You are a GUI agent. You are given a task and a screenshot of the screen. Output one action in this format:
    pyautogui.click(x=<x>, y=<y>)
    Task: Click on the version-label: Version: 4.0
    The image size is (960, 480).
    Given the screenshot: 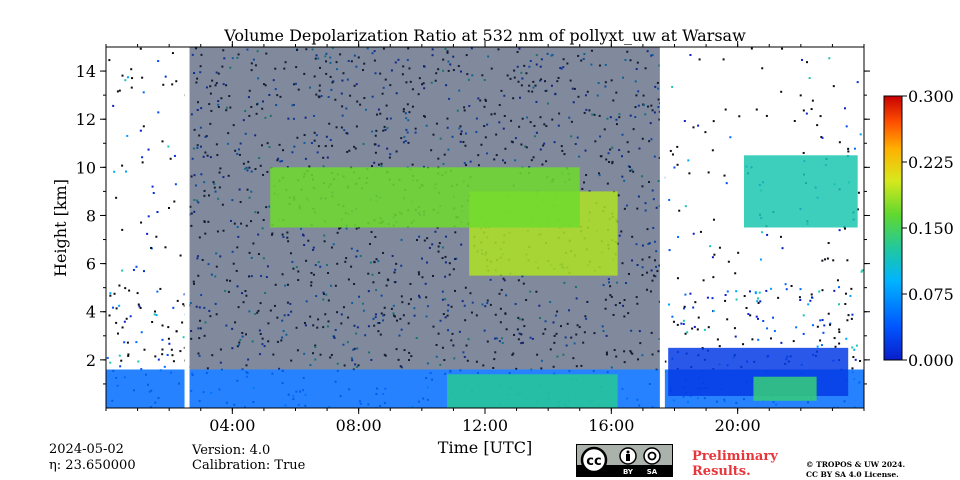 What is the action you would take?
    pyautogui.click(x=231, y=450)
    